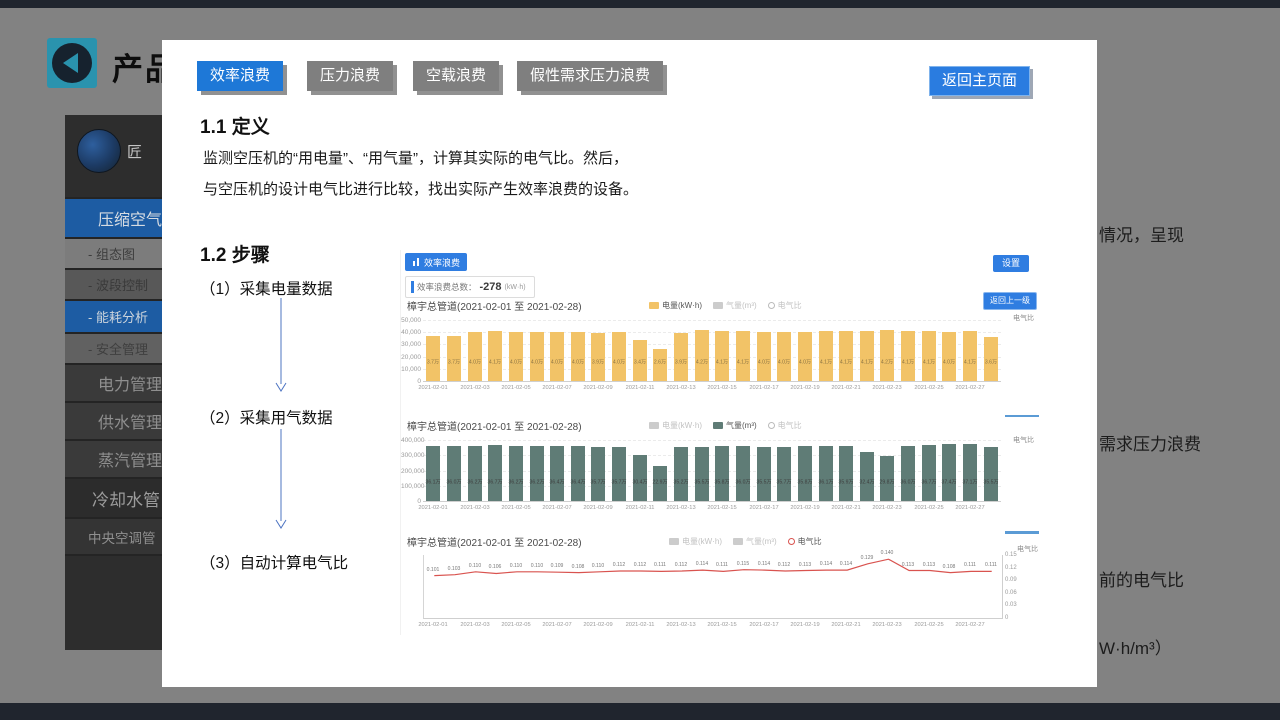  Describe the element at coordinates (240, 76) in the screenshot. I see `tab-1: 效率浪费` at that location.